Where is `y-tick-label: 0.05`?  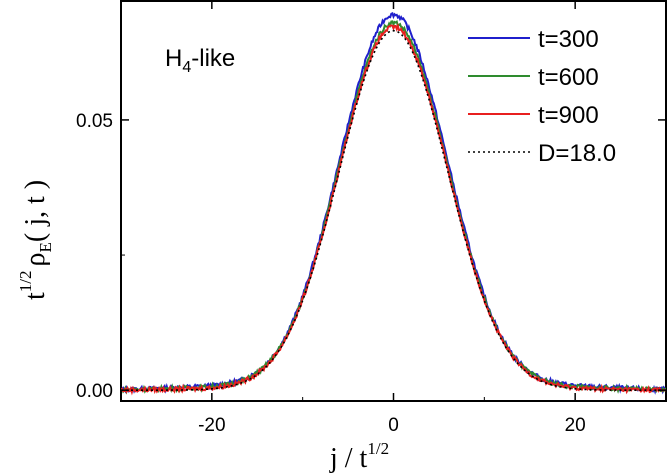
y-tick-label: 0.05 is located at coordinates (94, 121).